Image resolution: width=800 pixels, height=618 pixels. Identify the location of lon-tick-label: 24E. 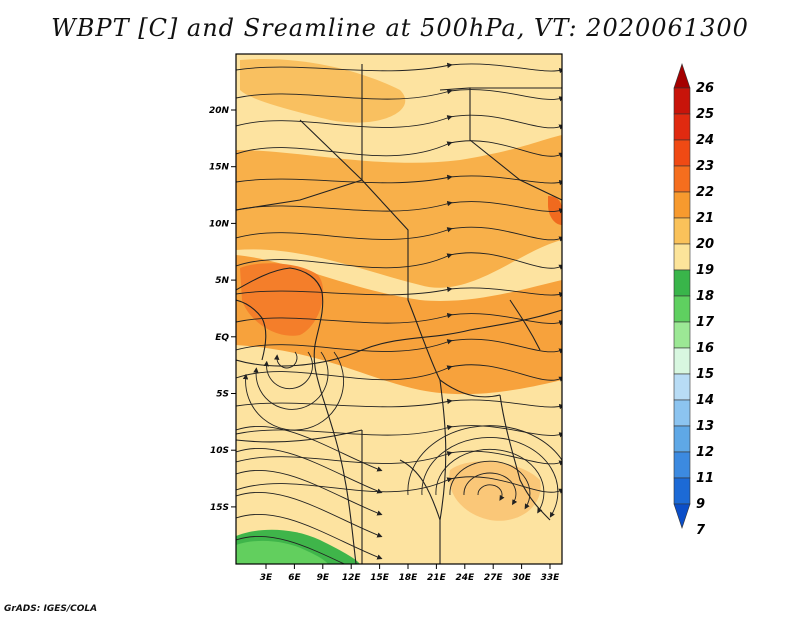
(465, 578).